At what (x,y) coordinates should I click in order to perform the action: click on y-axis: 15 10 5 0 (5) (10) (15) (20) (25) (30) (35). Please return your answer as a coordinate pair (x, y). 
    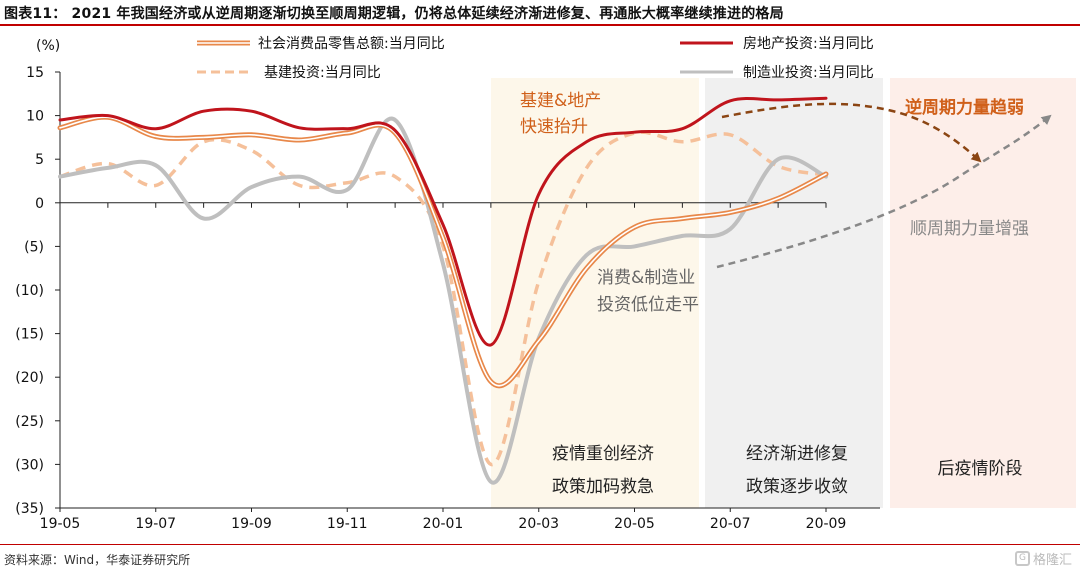
    Looking at the image, I should click on (38, 291).